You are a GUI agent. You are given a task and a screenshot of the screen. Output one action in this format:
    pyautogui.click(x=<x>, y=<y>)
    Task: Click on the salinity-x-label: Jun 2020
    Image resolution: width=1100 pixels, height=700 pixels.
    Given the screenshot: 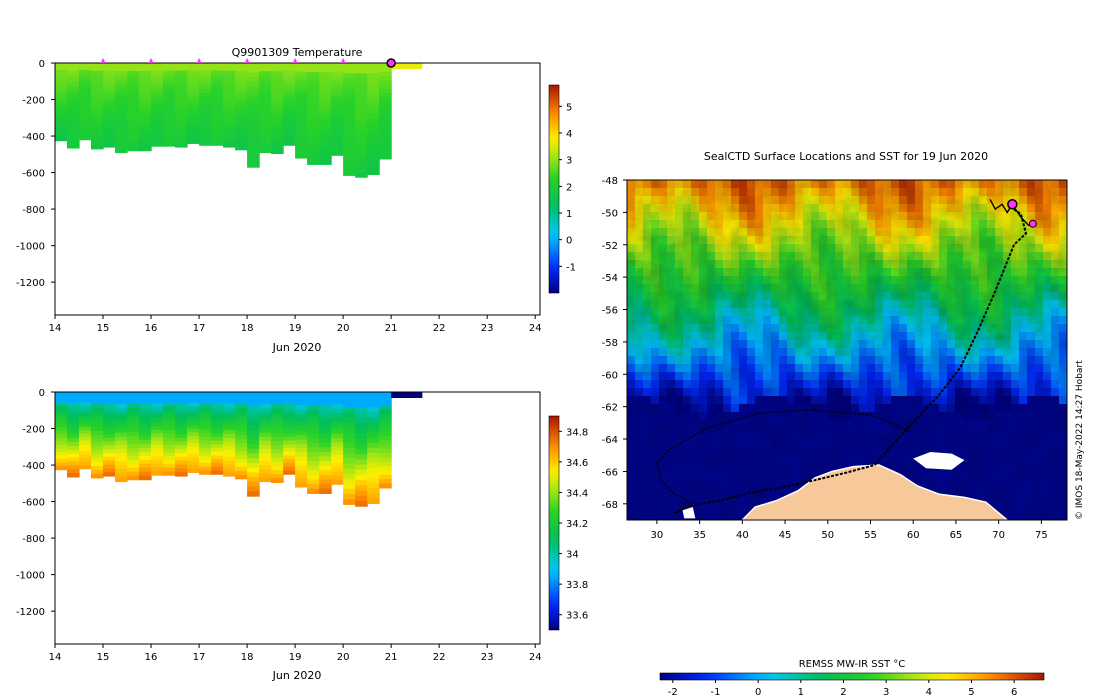 What is the action you would take?
    pyautogui.click(x=297, y=675)
    